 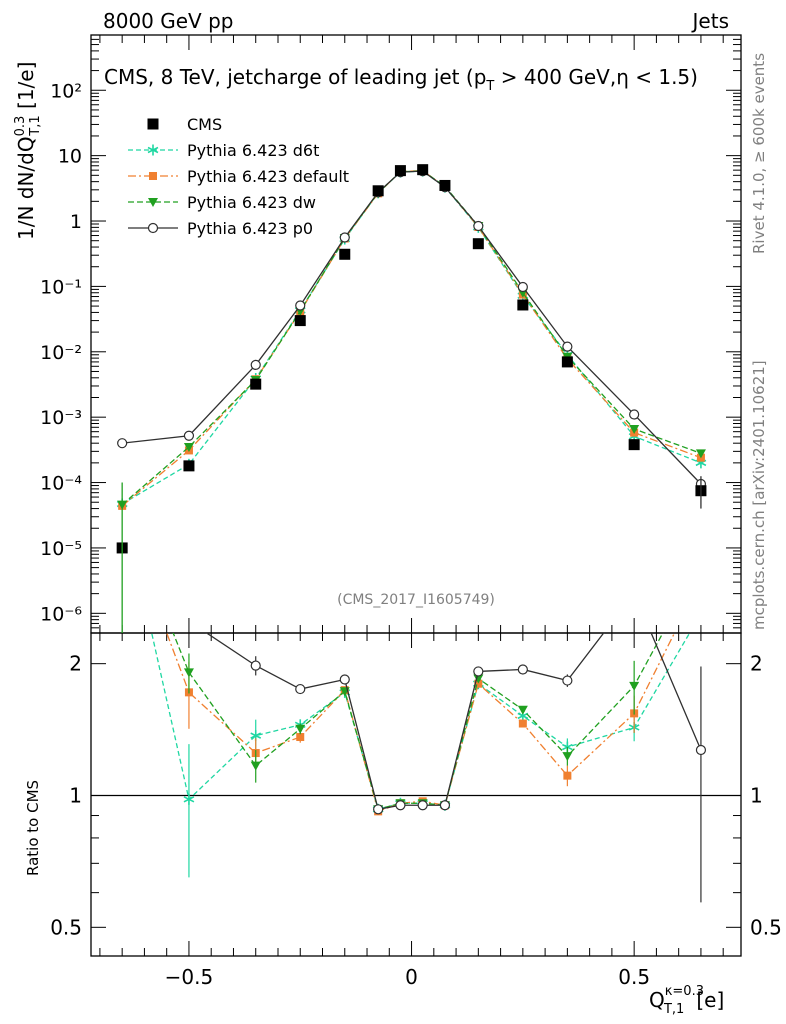 I want to click on legend-label: Pythia 6.423 d6t, so click(x=253, y=150).